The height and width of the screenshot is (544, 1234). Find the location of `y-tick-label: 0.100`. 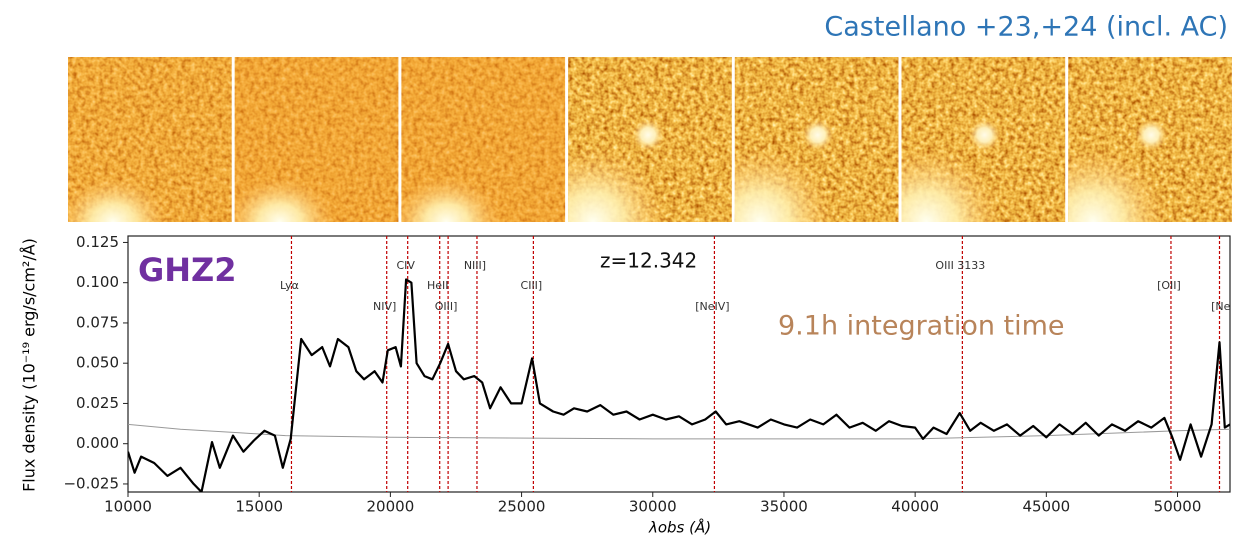

y-tick-label: 0.100 is located at coordinates (97, 282).